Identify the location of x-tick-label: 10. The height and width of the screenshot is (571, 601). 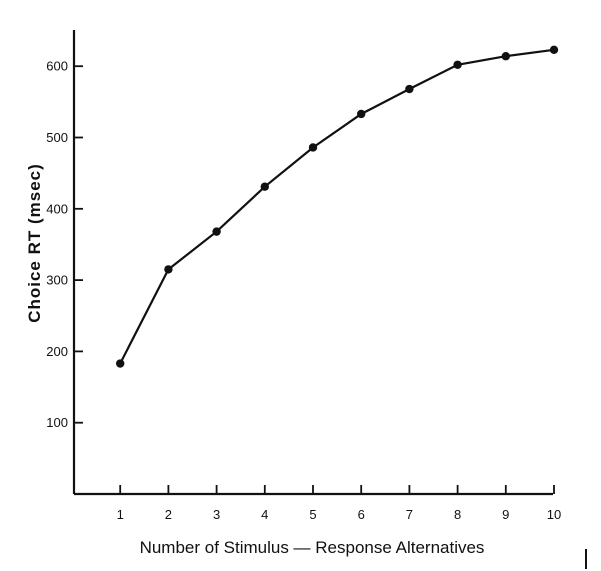
(554, 514).